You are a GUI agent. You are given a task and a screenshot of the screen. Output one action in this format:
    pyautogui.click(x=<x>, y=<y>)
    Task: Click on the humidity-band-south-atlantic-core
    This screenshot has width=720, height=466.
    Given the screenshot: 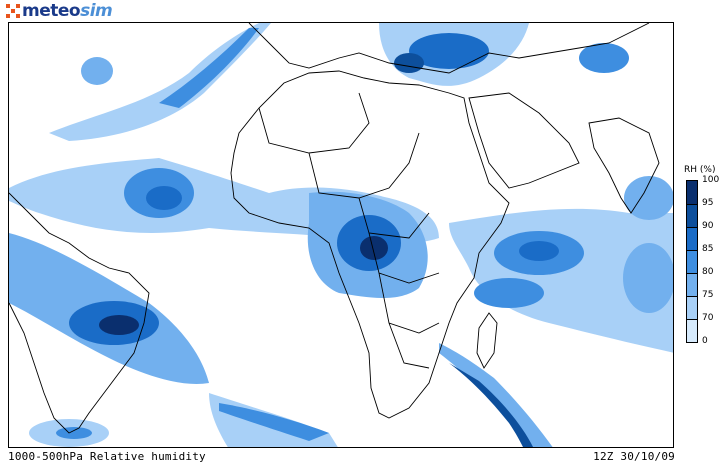 What is the action you would take?
    pyautogui.click(x=274, y=422)
    